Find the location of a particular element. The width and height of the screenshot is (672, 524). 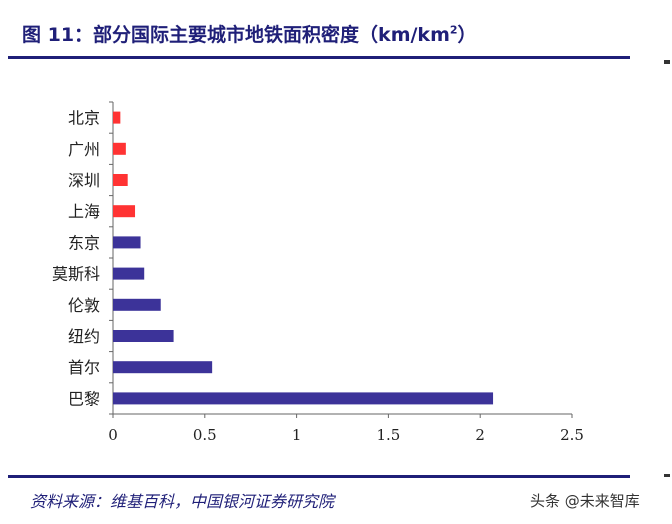

edge-mark-bottom is located at coordinates (667, 475).